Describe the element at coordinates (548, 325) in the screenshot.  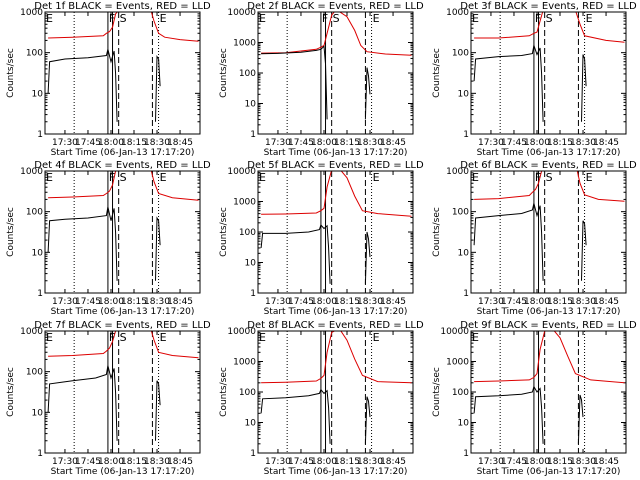
I see `panel-title: Det 9f BLACK = Events, RED = LLD` at that location.